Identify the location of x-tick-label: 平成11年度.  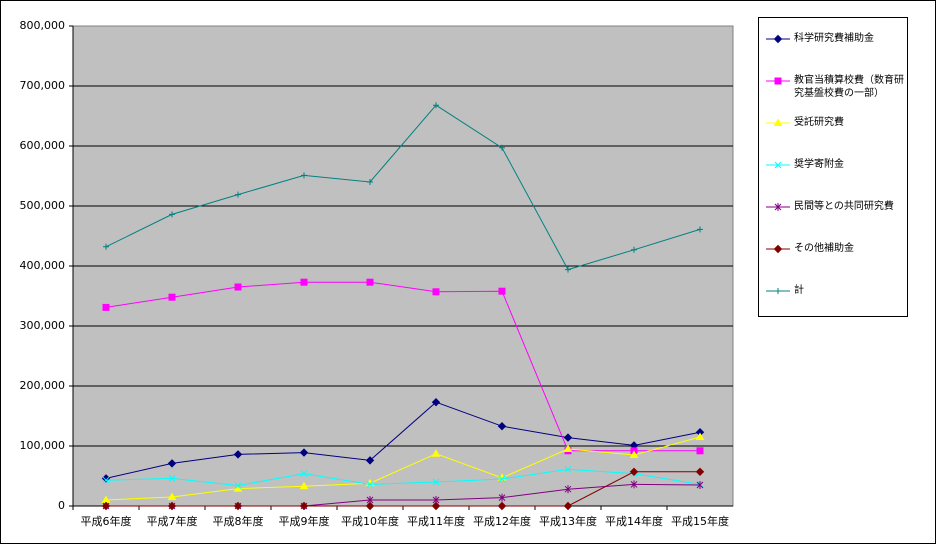
(436, 521).